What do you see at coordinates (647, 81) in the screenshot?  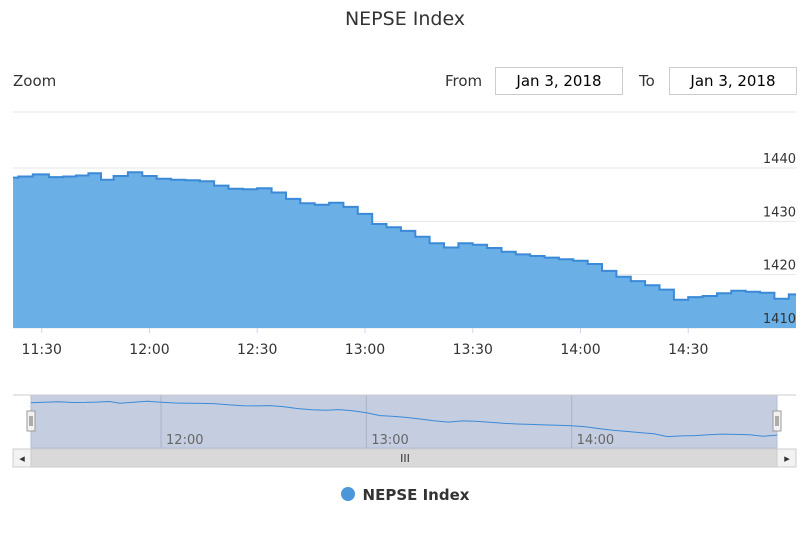 I see `to-label: To` at bounding box center [647, 81].